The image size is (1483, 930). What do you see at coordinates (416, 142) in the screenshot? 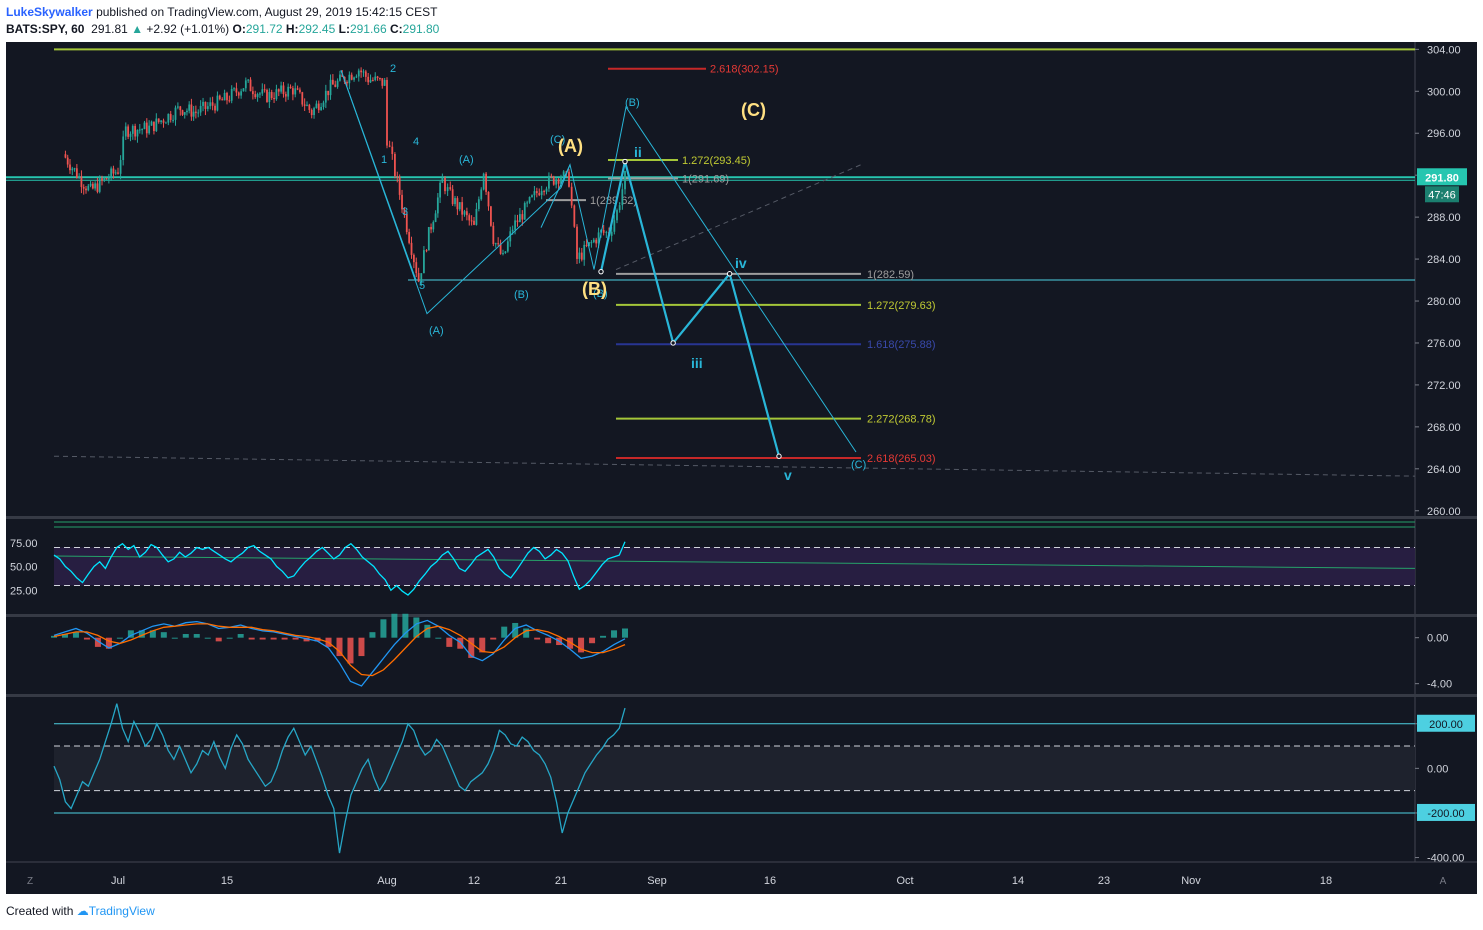
I see `wave-label: 4` at bounding box center [416, 142].